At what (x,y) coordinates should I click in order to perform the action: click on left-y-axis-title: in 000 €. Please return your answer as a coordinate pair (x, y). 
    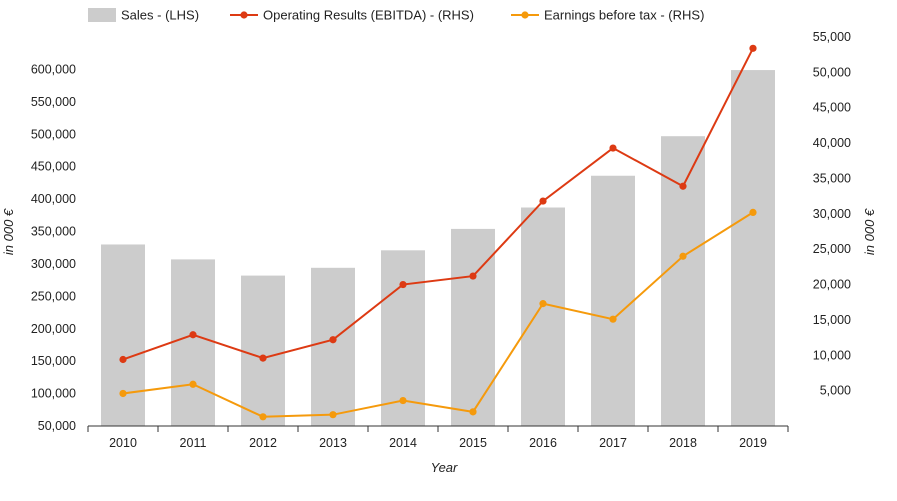
    Looking at the image, I should click on (8, 231).